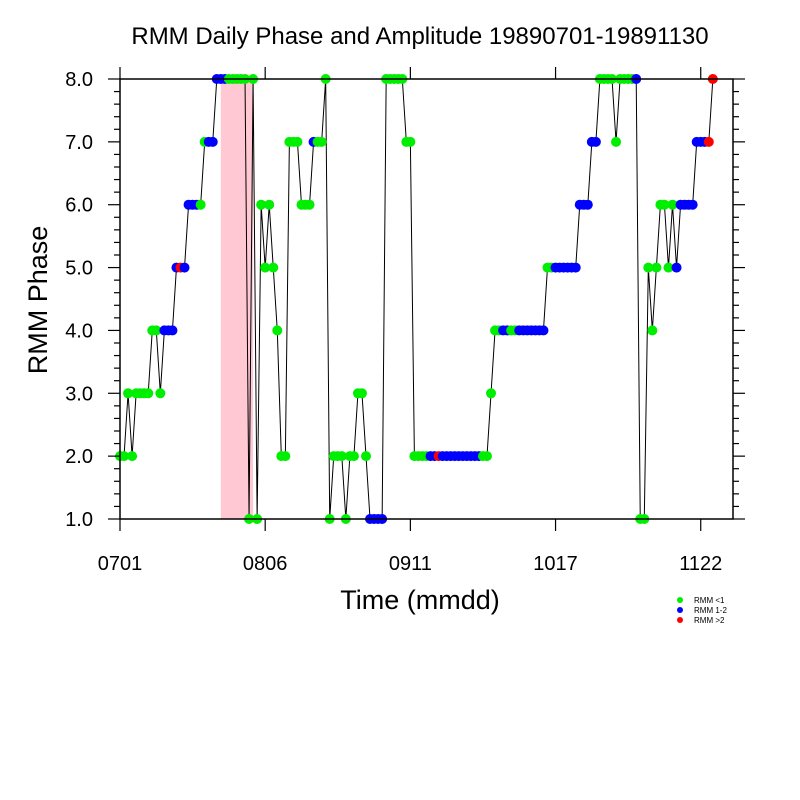 This screenshot has height=800, width=800. What do you see at coordinates (700, 564) in the screenshot?
I see `x-tick-label: 1122` at bounding box center [700, 564].